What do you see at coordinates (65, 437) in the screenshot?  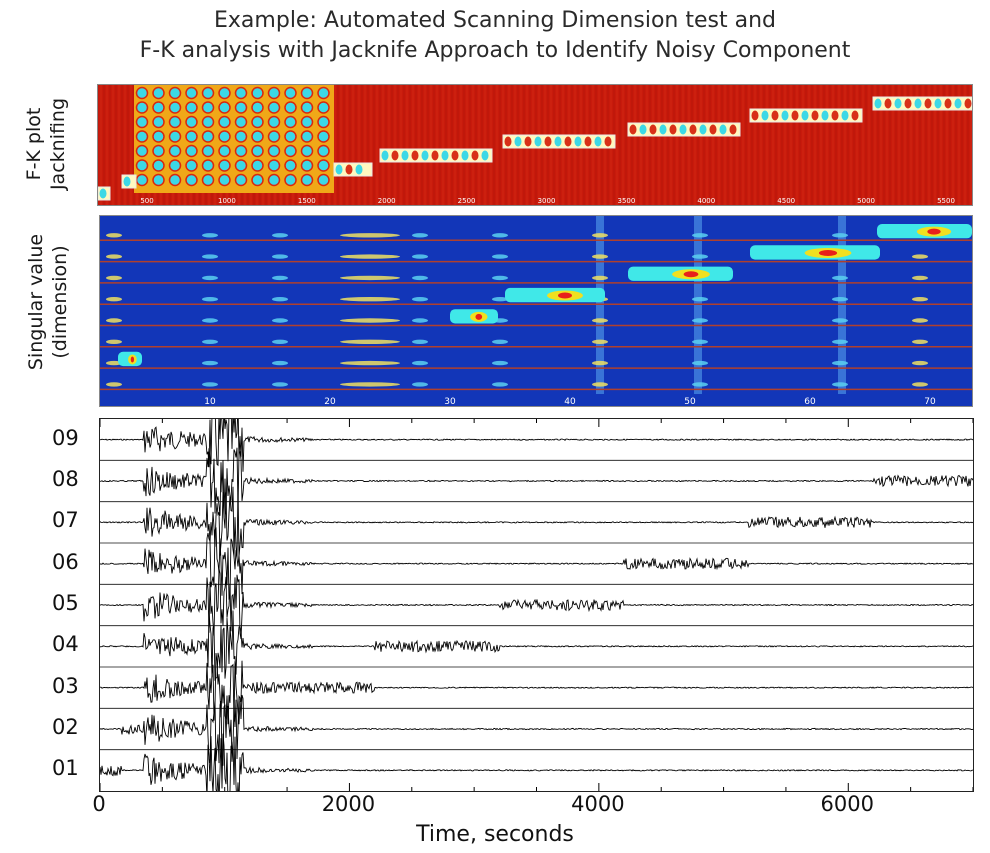 I see `channel-label-09: 09` at bounding box center [65, 437].